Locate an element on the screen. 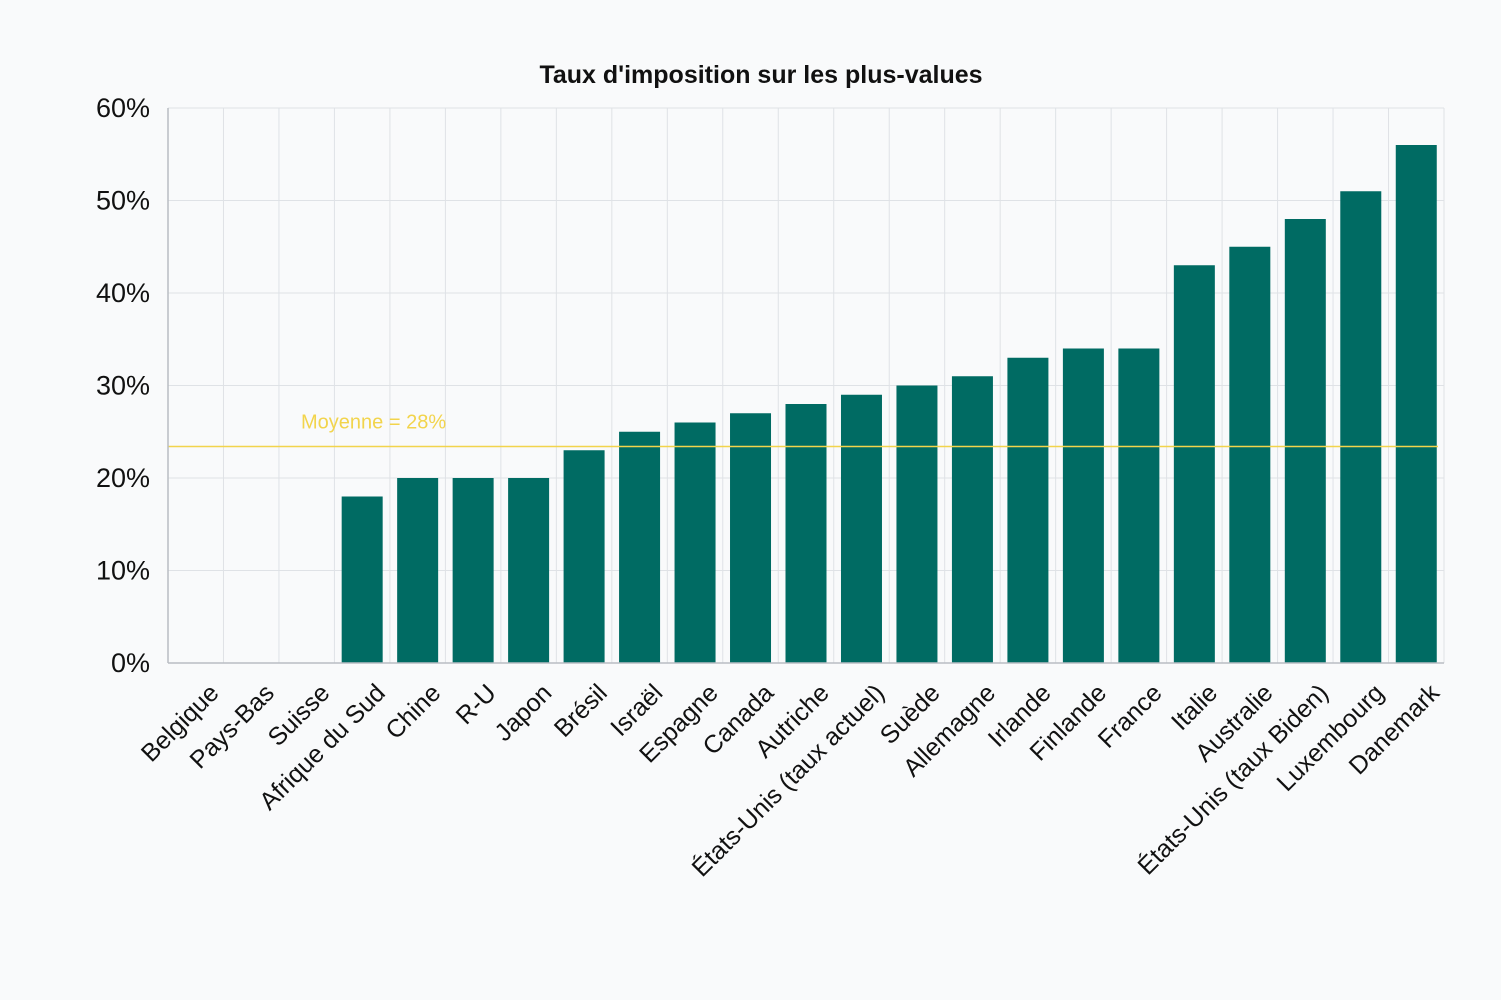  average-line-group: Moyenne = 28% is located at coordinates (803, 430).